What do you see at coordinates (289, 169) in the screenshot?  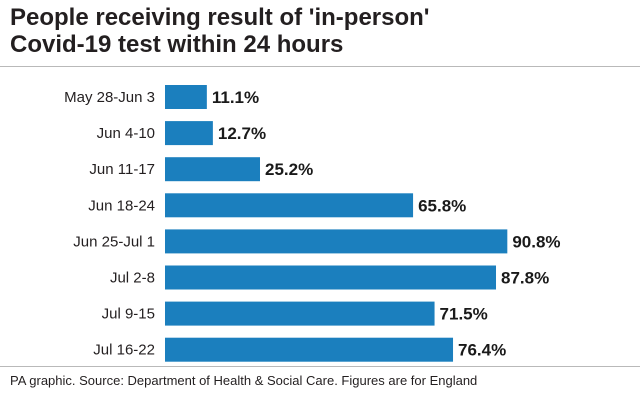 I see `value-label: 25.2%` at bounding box center [289, 169].